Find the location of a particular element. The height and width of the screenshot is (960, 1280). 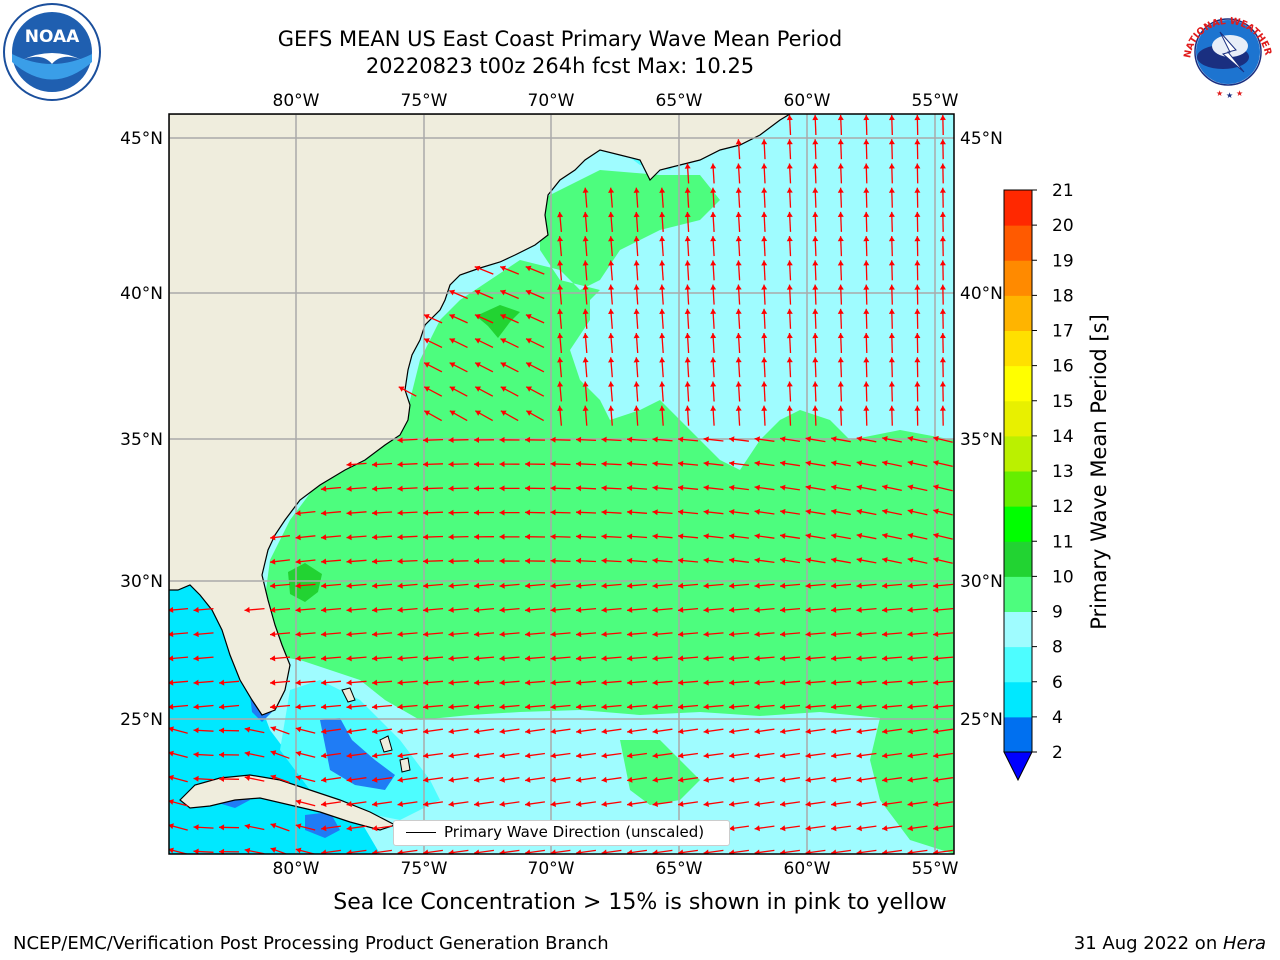

lon-label-top: 80°W is located at coordinates (296, 101).